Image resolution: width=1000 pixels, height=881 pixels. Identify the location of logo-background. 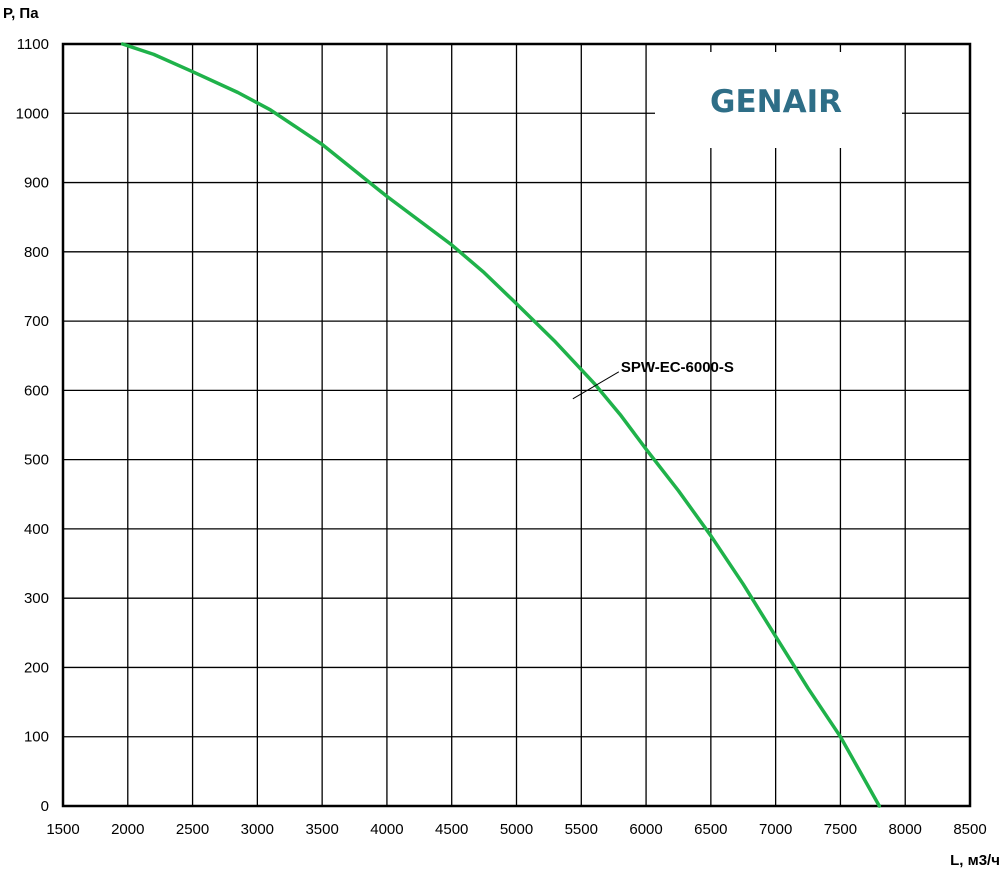
(778, 100).